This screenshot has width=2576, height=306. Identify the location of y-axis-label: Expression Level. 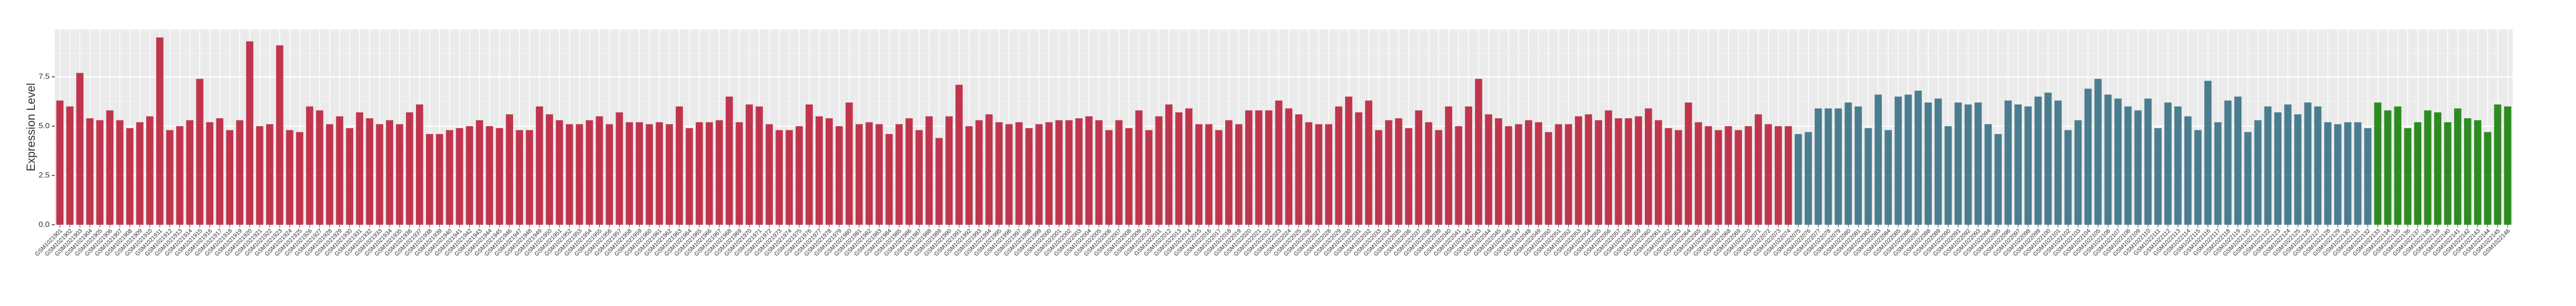
(30, 127).